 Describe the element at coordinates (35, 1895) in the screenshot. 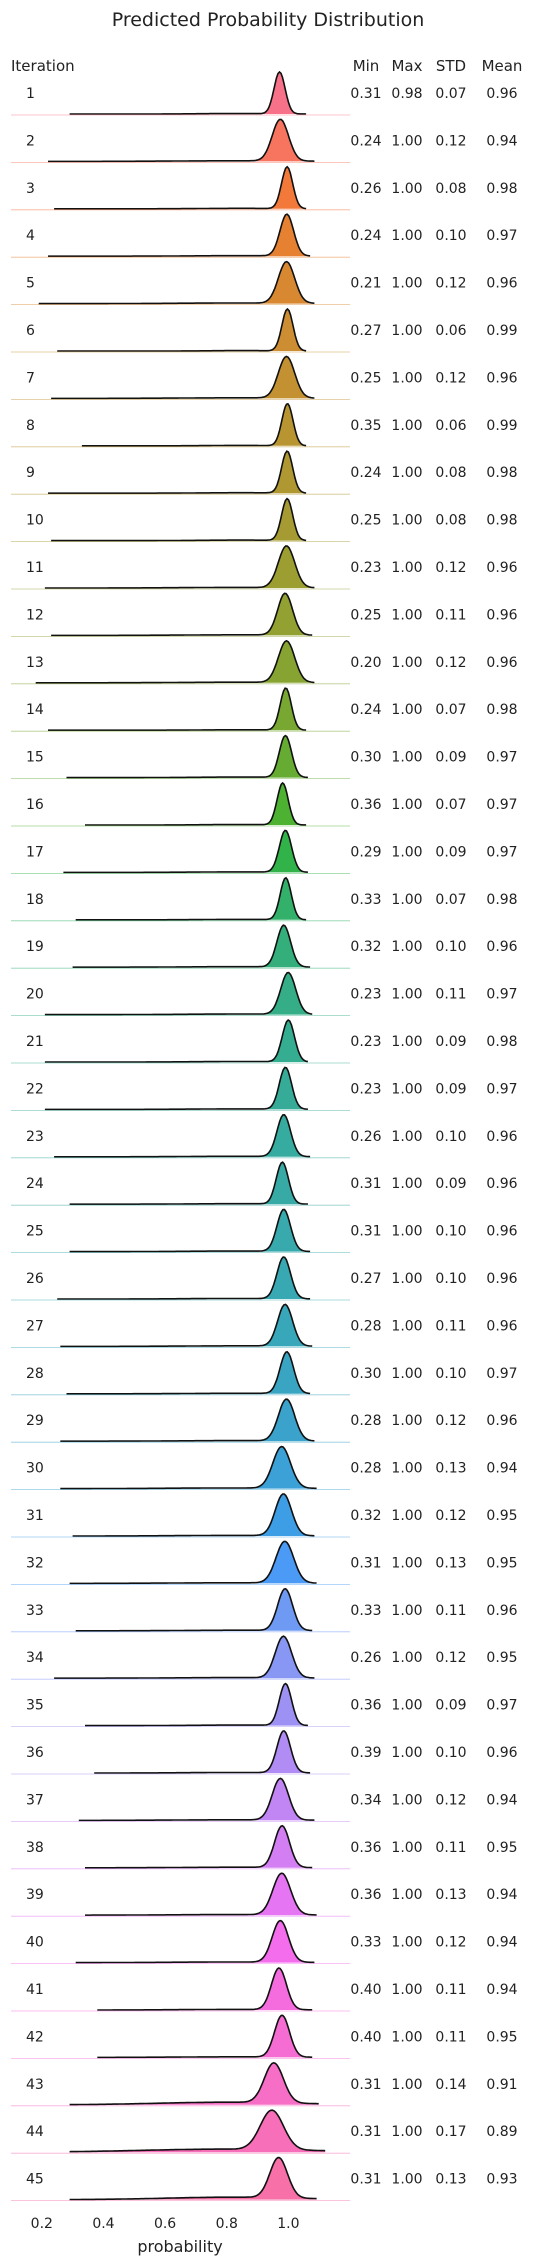

I see `iteration-label-39: 39` at that location.